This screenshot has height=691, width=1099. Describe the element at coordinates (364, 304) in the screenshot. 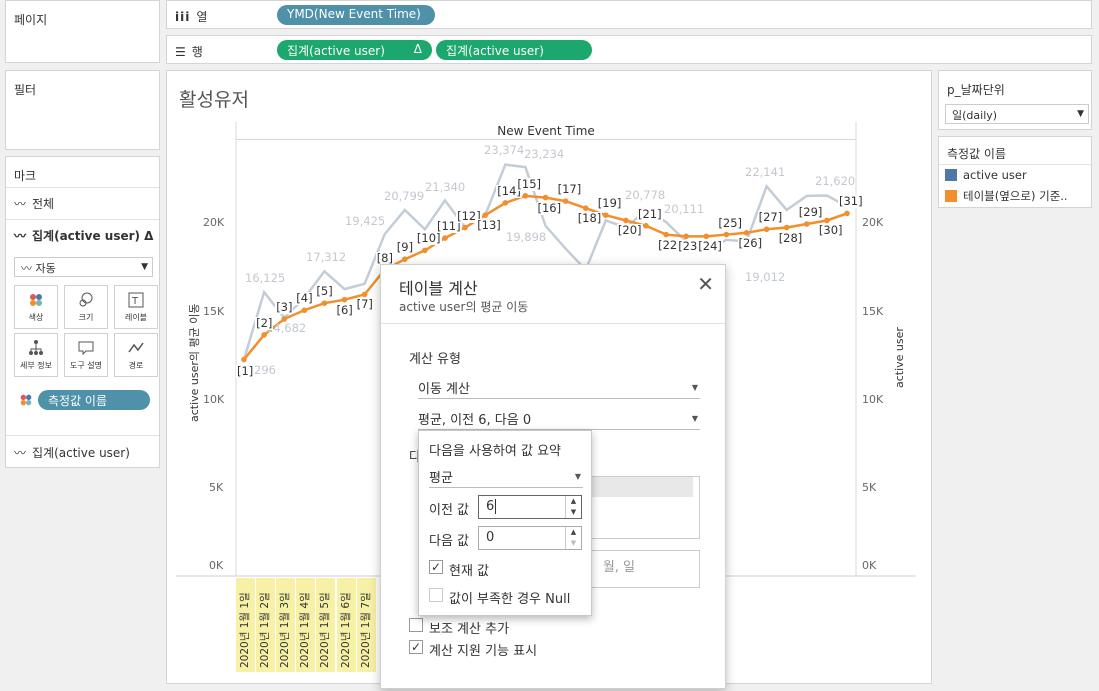

I see `point-index-label: [7]` at that location.